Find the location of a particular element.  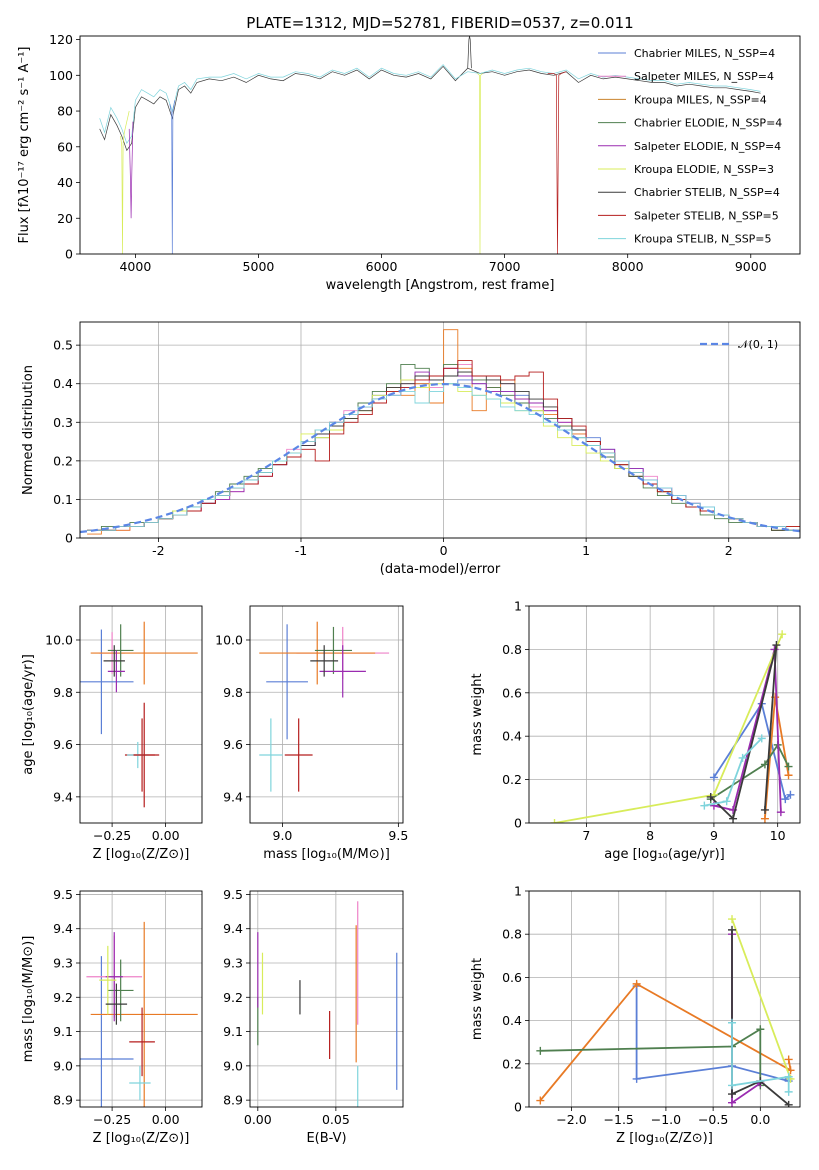

weight-line-chabrier_stelib is located at coordinates (744, 732).